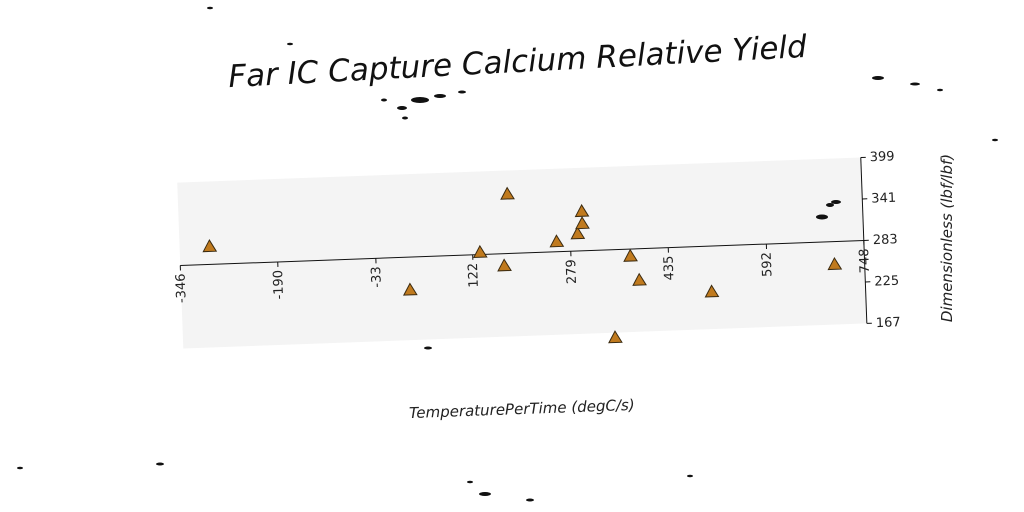  Describe the element at coordinates (888, 323) in the screenshot. I see `y-tick-label: 167` at that location.